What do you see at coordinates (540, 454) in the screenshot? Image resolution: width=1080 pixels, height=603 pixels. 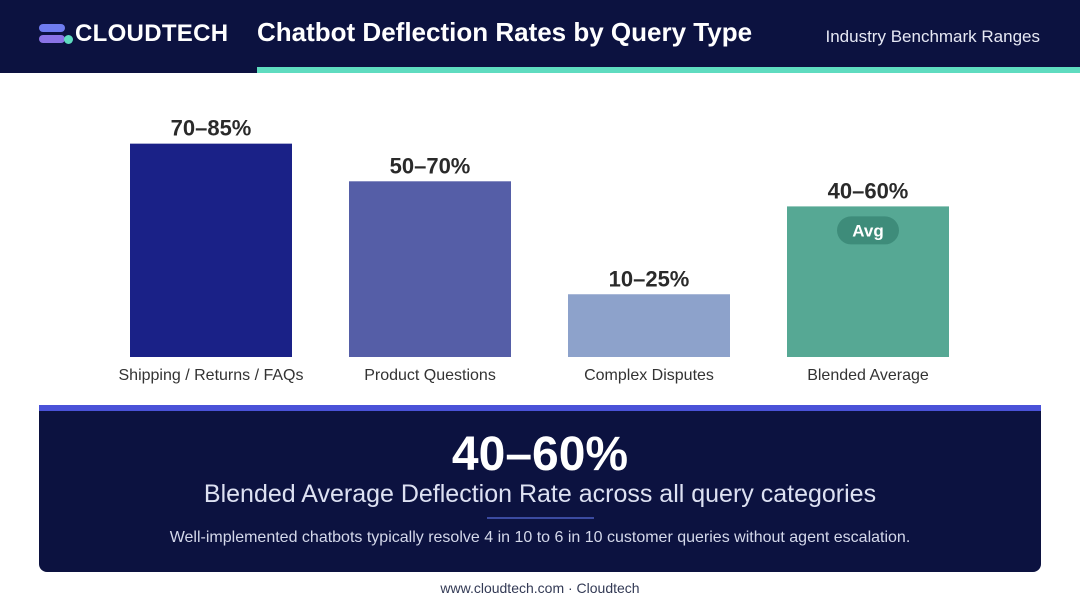 I see `summary-value: 40–60%` at bounding box center [540, 454].